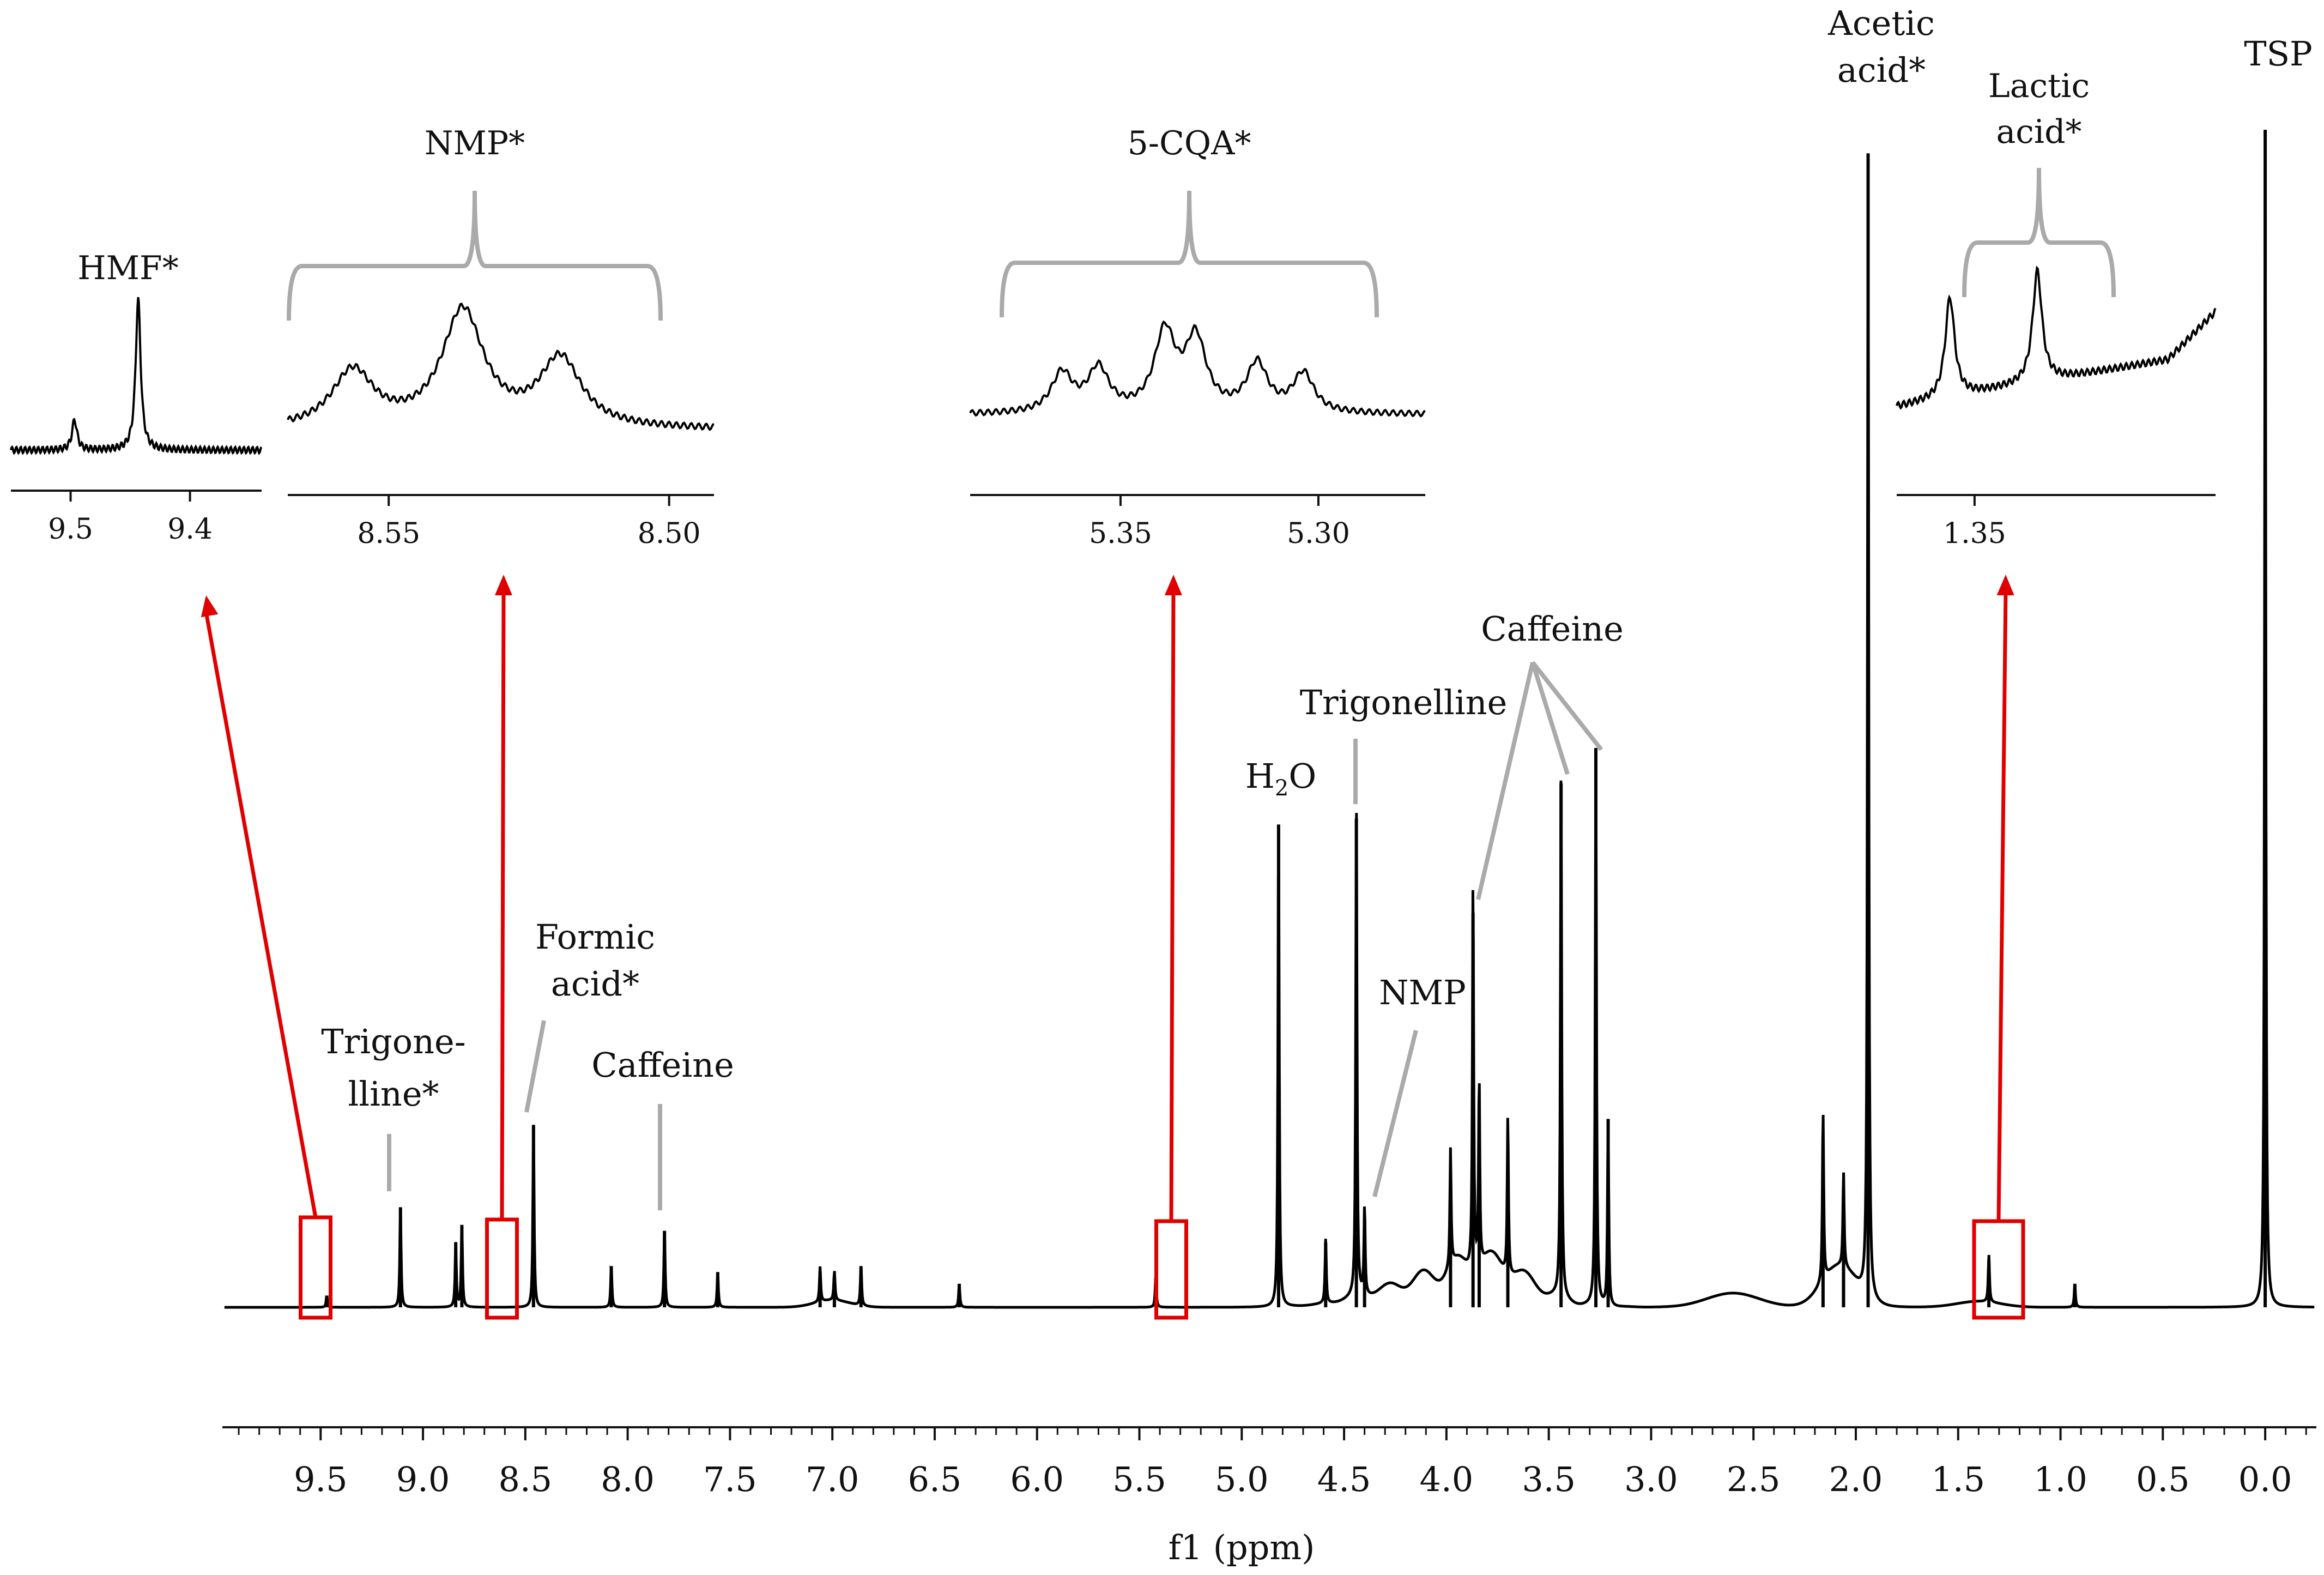  What do you see at coordinates (730, 1479) in the screenshot?
I see `x-tick-label: 7.5` at bounding box center [730, 1479].